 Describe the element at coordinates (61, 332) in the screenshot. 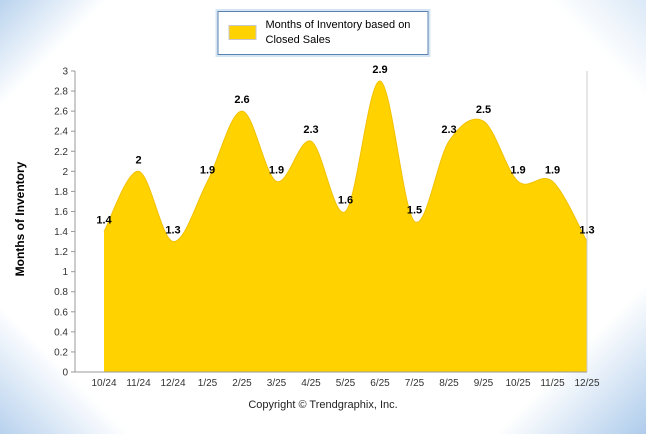

I see `y-tick-label: 0.4` at that location.